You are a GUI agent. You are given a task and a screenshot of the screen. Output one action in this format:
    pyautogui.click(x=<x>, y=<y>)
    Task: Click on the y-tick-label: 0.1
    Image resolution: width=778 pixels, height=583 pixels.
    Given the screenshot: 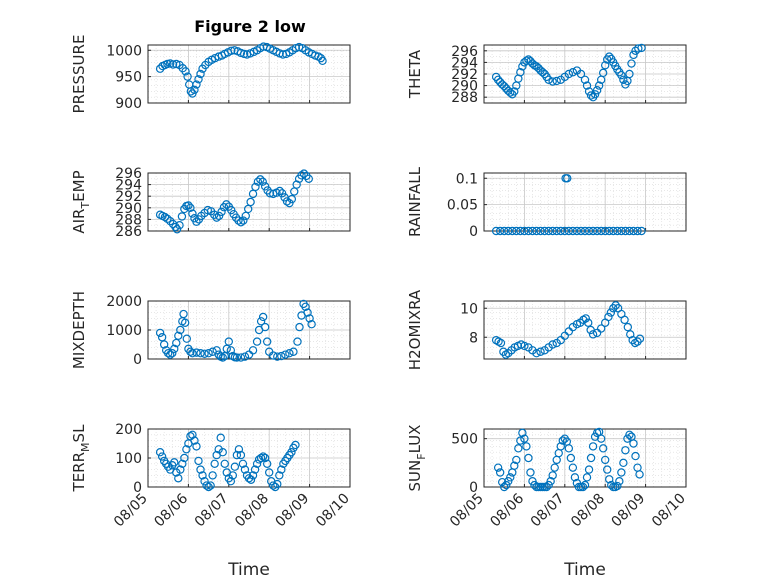 What is the action you would take?
    pyautogui.click(x=467, y=179)
    